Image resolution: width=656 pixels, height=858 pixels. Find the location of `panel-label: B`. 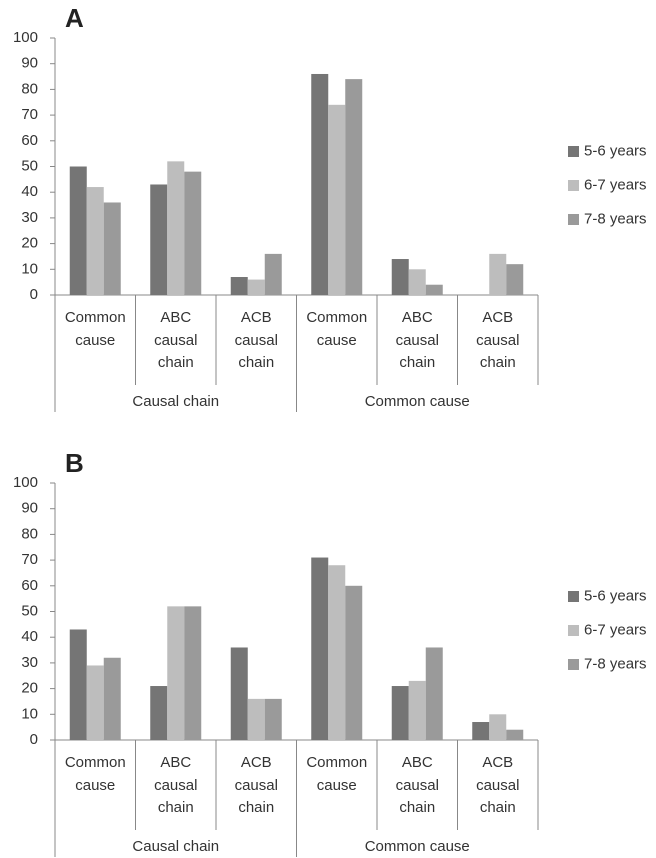

panel-label: B is located at coordinates (74, 463).